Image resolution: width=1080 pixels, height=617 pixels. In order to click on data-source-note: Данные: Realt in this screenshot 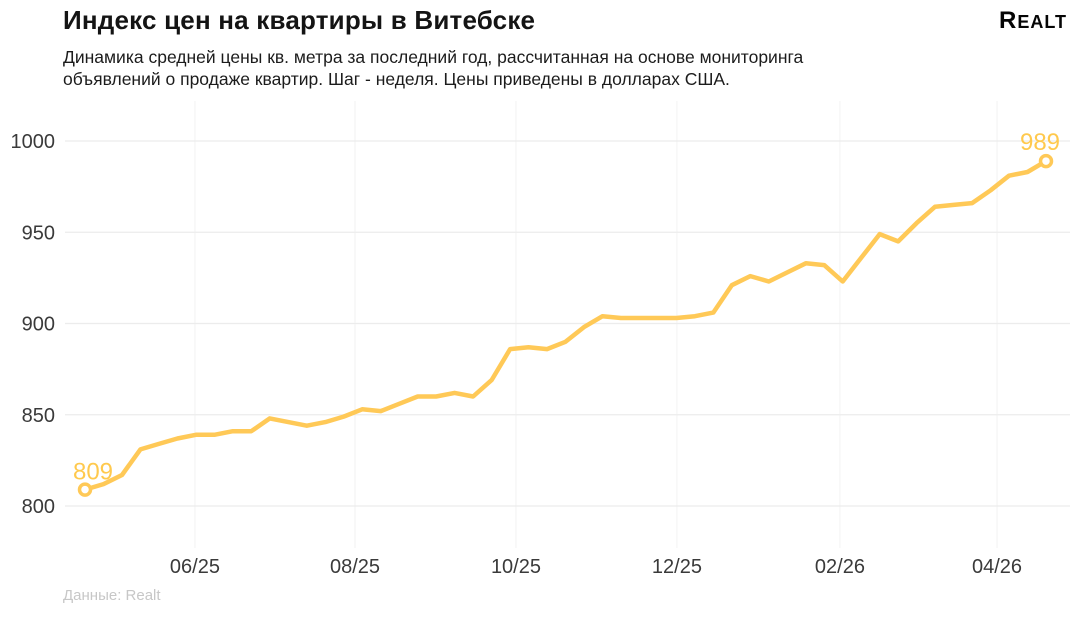, I will do `click(112, 595)`.